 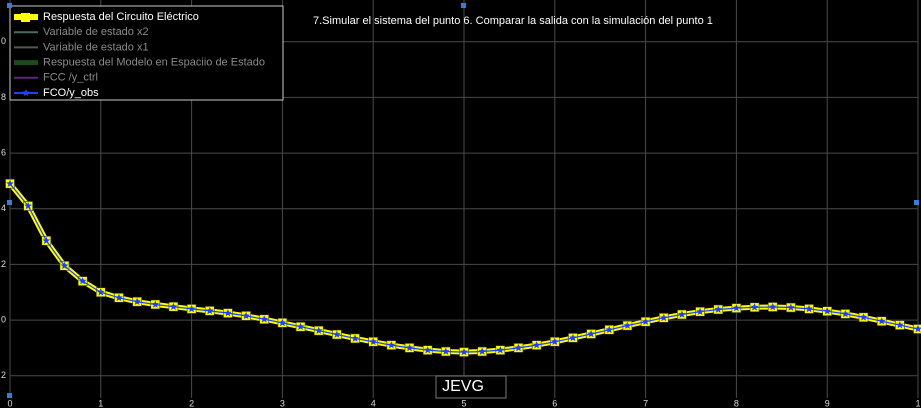 What do you see at coordinates (70, 78) in the screenshot?
I see `legend-label: FCC /y_ctrl` at bounding box center [70, 78].